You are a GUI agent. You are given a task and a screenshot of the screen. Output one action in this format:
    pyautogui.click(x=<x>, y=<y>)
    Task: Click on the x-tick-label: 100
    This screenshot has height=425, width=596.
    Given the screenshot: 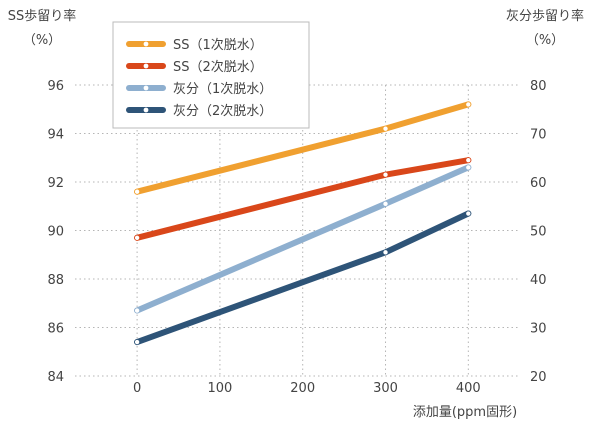 What is the action you would take?
    pyautogui.click(x=219, y=388)
    